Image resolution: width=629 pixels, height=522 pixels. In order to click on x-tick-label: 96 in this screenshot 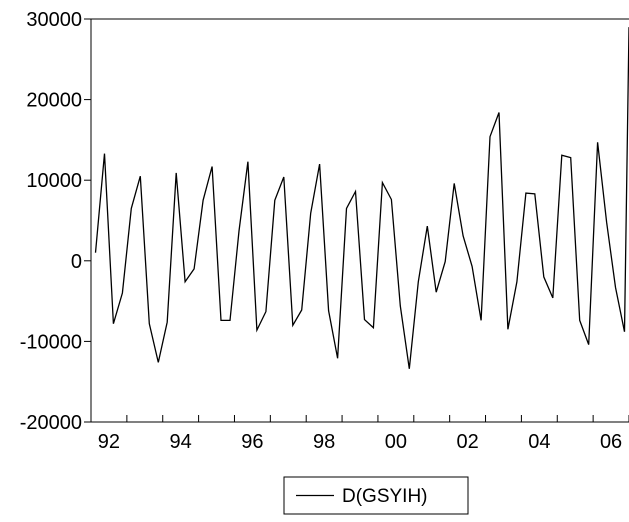, I will do `click(252, 442)`.